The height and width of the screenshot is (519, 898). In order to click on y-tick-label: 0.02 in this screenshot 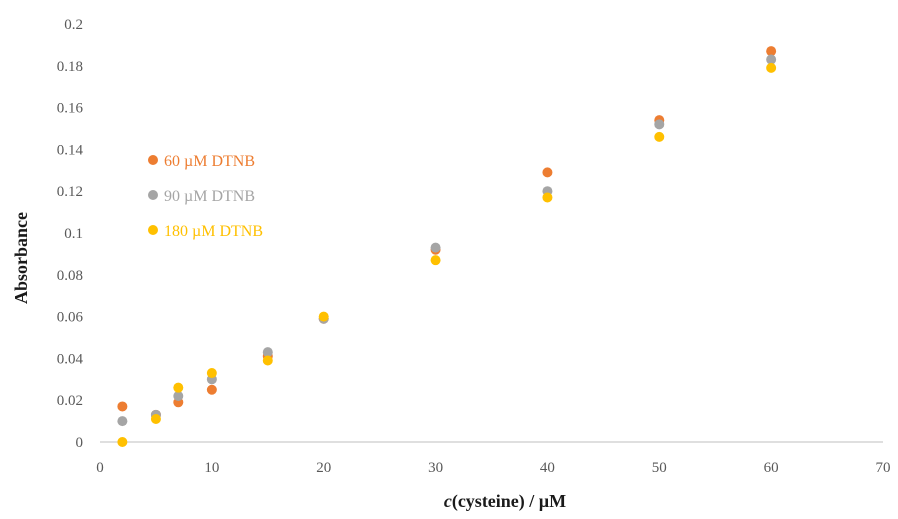, I will do `click(70, 401)`.